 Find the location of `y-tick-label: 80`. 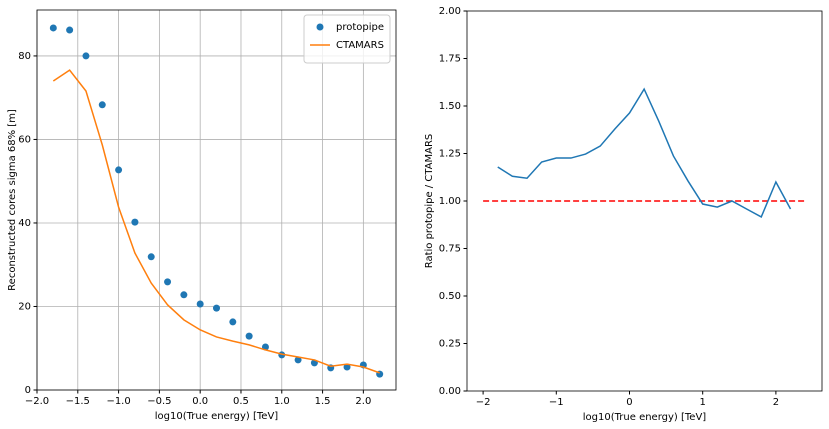

y-tick-label: 80 is located at coordinates (24, 56).